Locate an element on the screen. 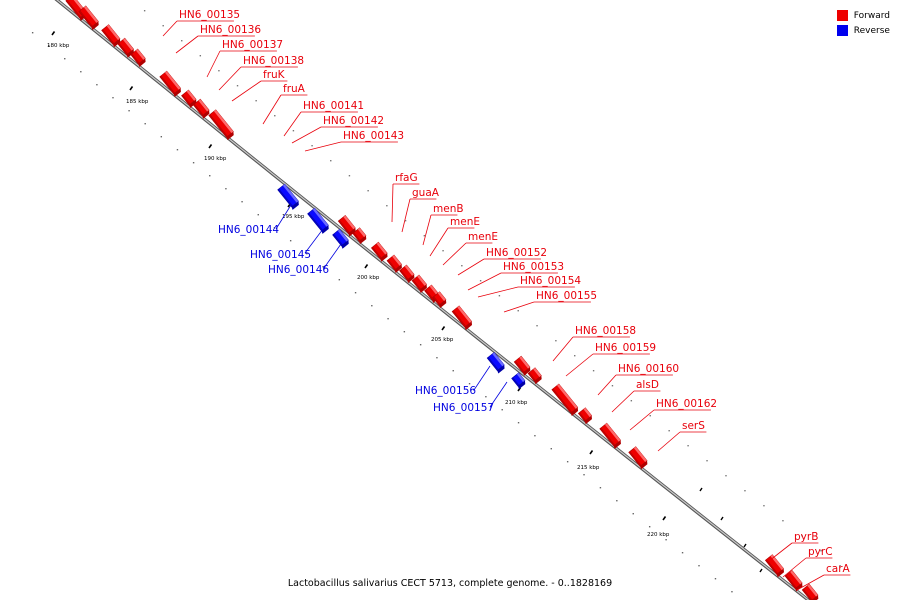  gene-label: alsD is located at coordinates (647, 385).